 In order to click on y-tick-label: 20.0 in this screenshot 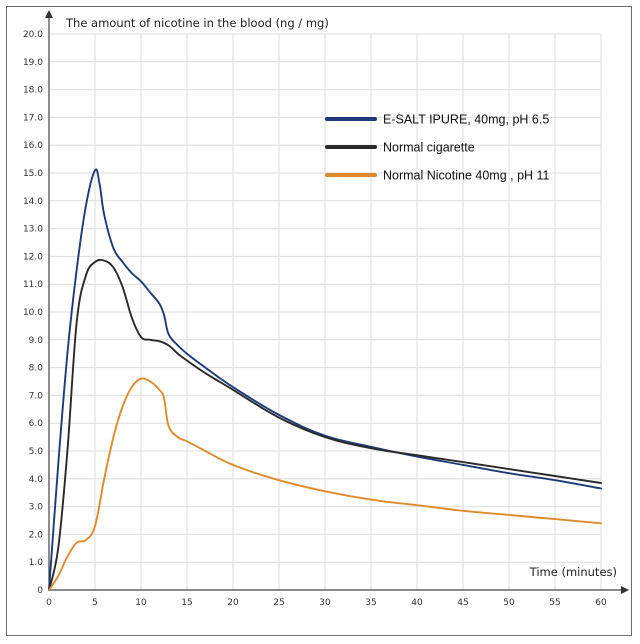, I will do `click(33, 35)`.